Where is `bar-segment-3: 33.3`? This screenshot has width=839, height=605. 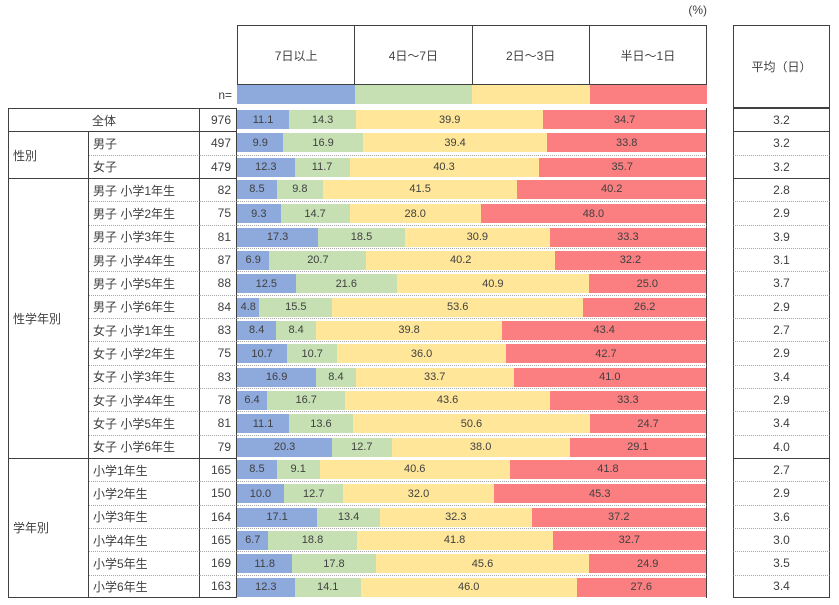 bar-segment-3: 33.3 is located at coordinates (627, 400).